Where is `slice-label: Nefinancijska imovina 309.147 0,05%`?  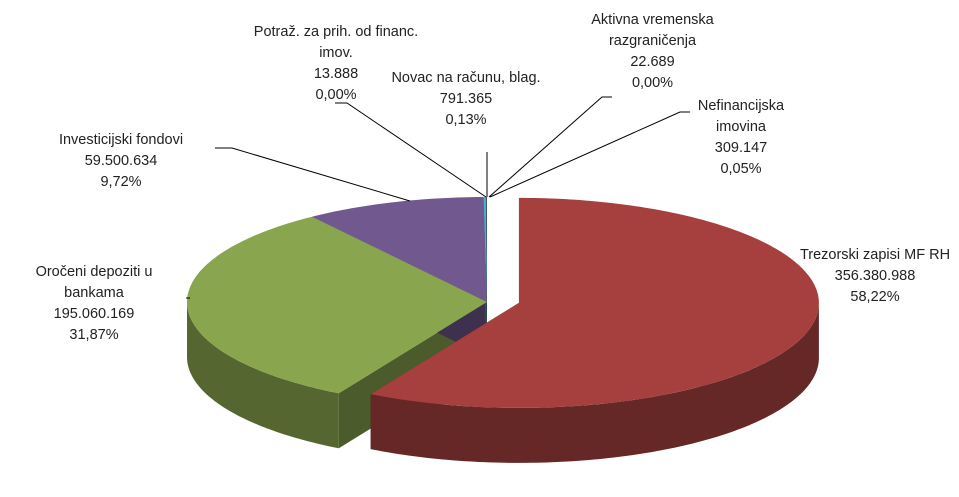
slice-label: Nefinancijska imovina 309.147 0,05% is located at coordinates (741, 138).